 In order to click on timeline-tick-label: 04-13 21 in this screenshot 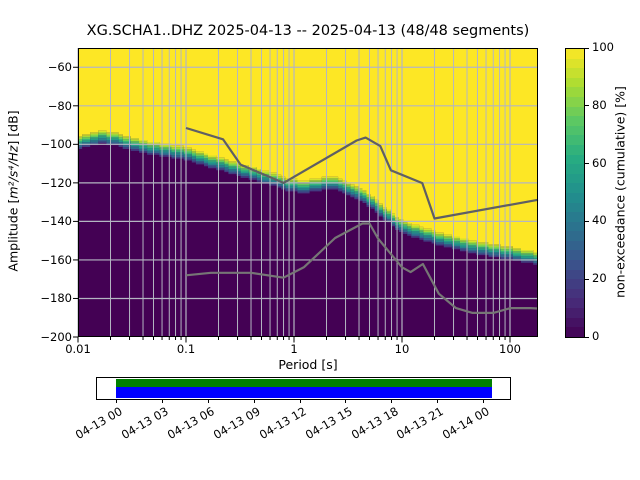, I will do `click(420, 423)`.